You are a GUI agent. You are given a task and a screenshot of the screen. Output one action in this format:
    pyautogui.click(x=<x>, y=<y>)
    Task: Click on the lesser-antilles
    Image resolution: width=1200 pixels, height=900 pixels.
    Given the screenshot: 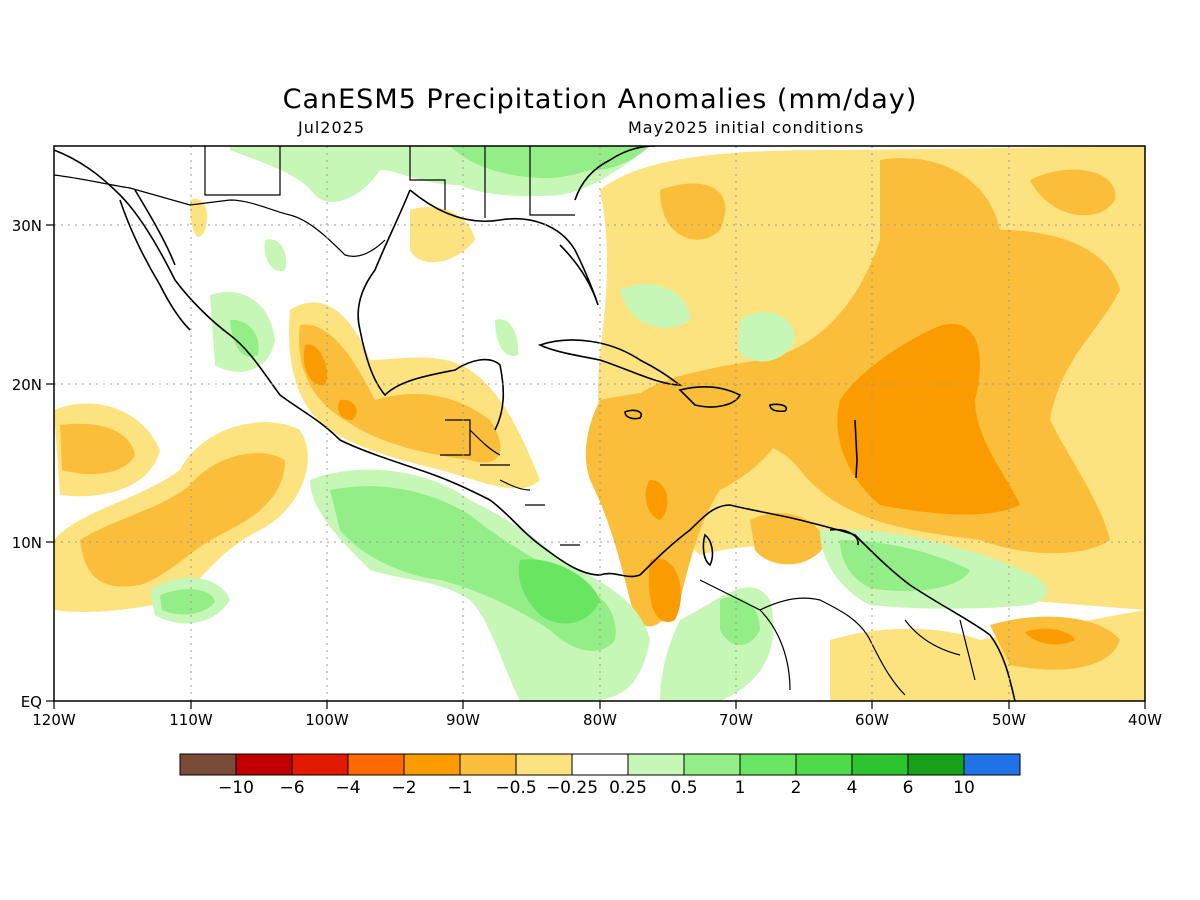 What is the action you would take?
    pyautogui.click(x=856, y=449)
    